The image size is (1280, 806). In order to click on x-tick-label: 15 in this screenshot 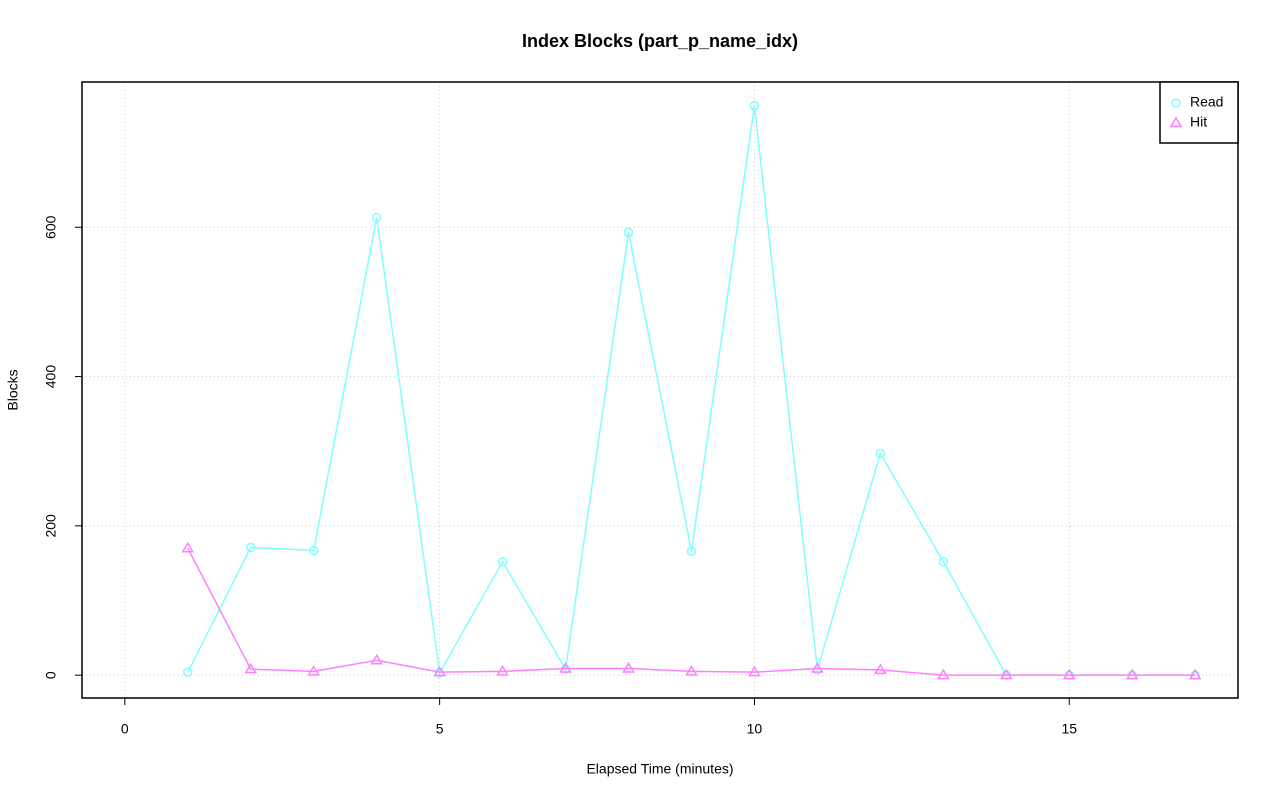, I will do `click(1069, 729)`.